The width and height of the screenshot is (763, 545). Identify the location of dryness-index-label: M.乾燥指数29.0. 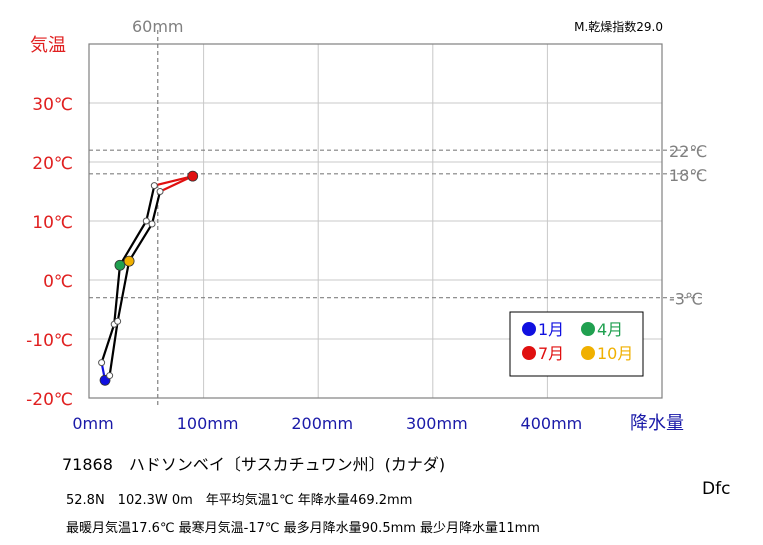
(618, 26).